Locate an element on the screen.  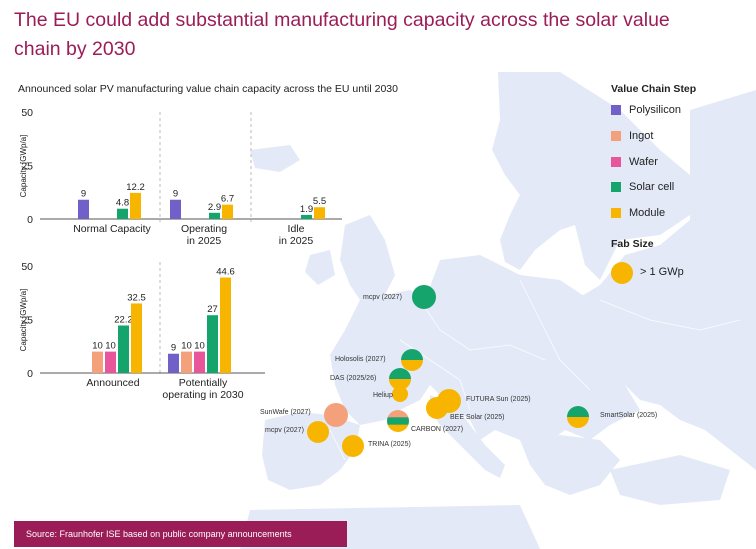
legend-item-wafer: Wafer is located at coordinates (634, 162).